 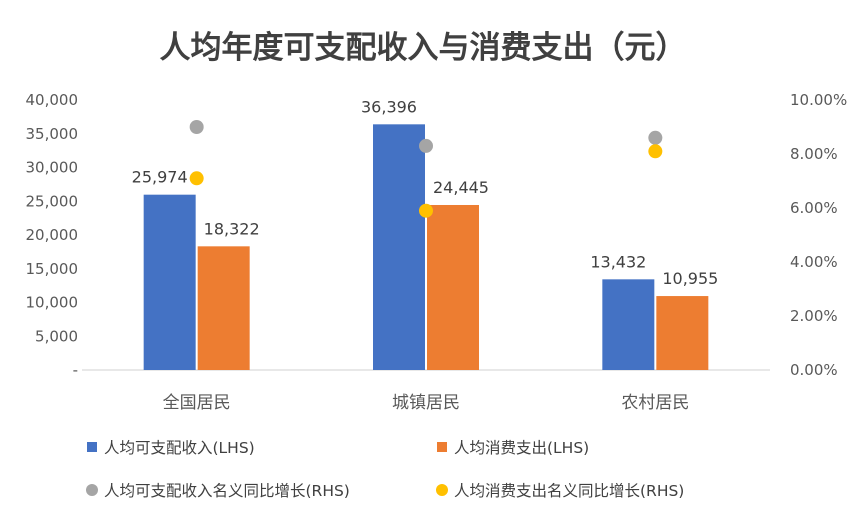 I want to click on data-label: 24,445, so click(x=461, y=187).